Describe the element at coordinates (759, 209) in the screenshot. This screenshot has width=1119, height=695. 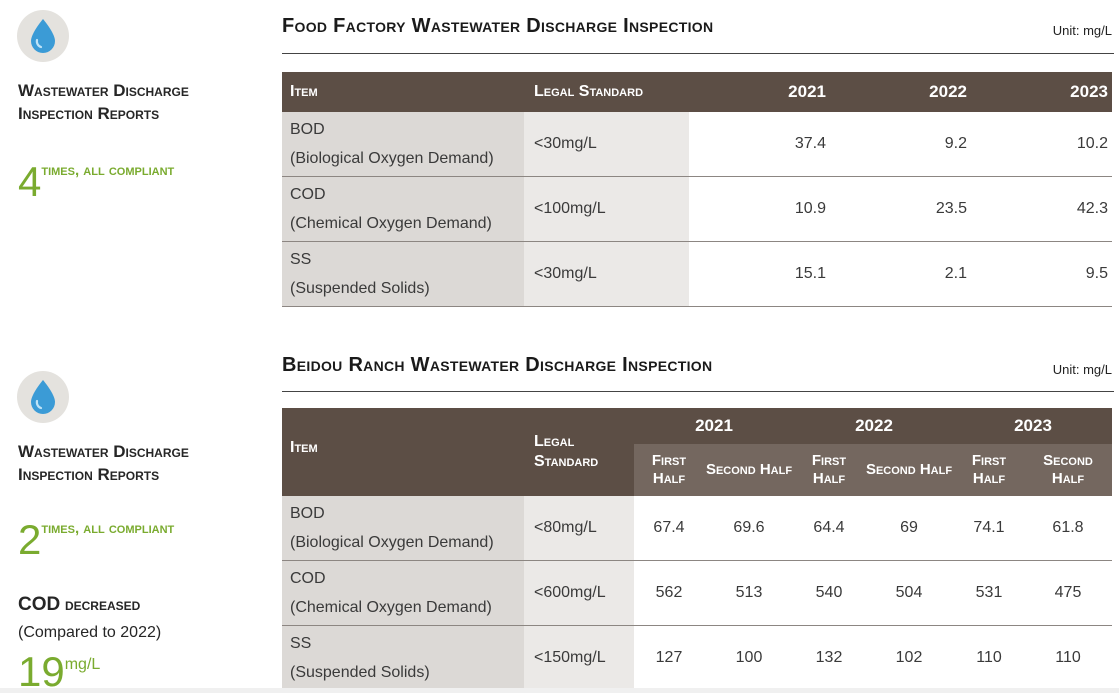
I see `value-cell: 10.9` at that location.